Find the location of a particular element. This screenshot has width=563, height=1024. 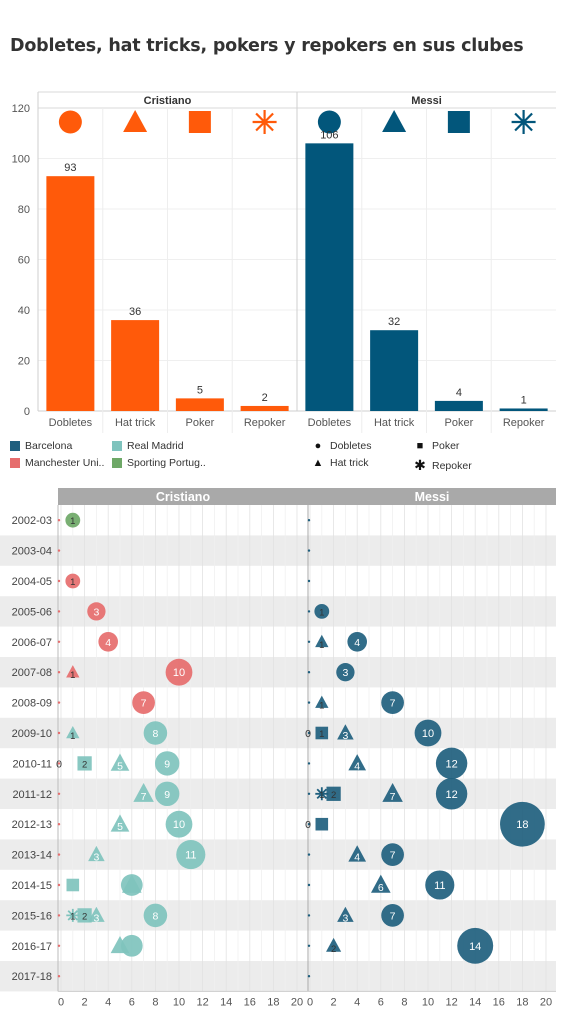

legend-item-sporting: Sporting Portug.. is located at coordinates (159, 463).